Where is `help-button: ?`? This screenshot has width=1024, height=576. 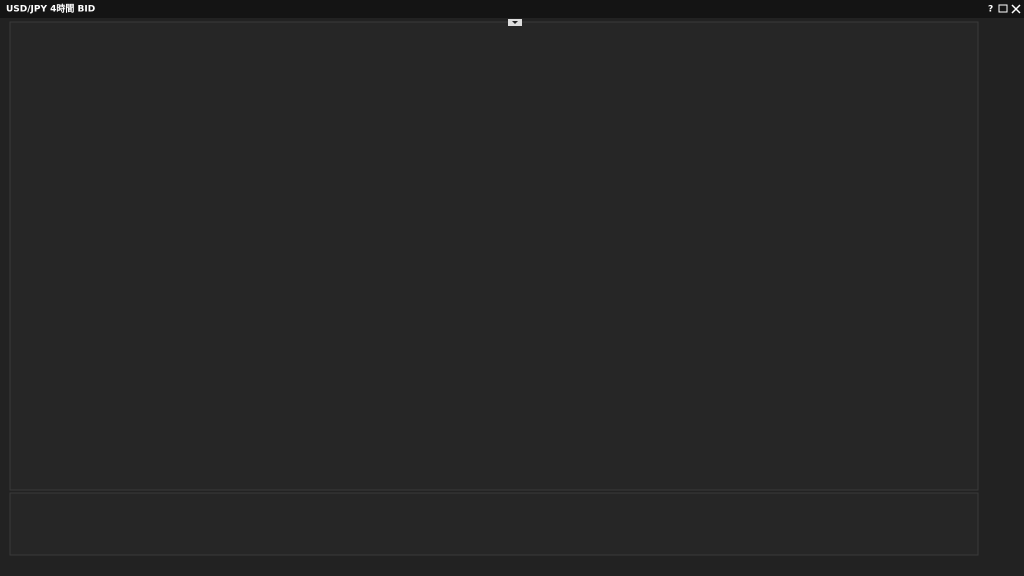 help-button: ? is located at coordinates (990, 10).